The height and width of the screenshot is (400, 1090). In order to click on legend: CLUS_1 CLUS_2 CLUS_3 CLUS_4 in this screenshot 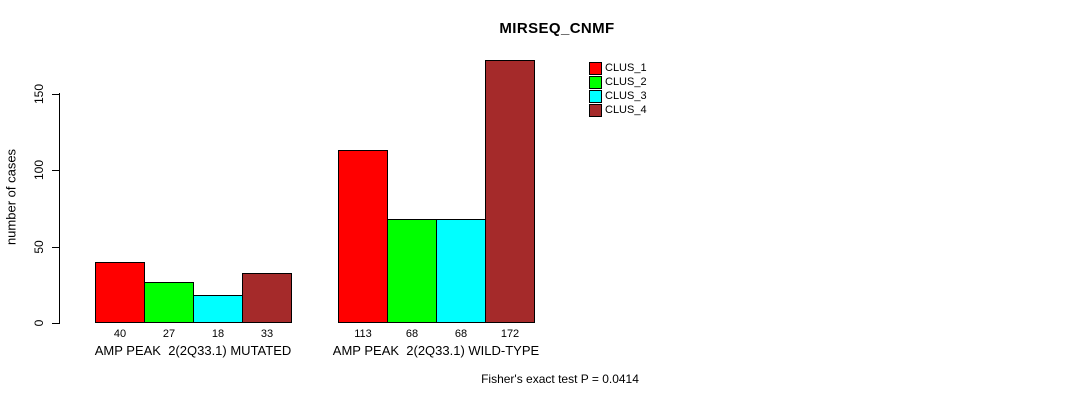, I will do `click(618, 90)`.